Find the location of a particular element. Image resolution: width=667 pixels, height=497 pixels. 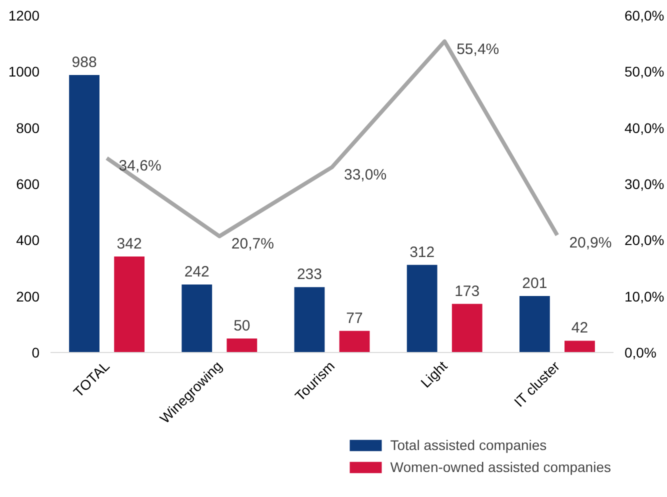

y2-tick-label: 10,0% is located at coordinates (644, 296).